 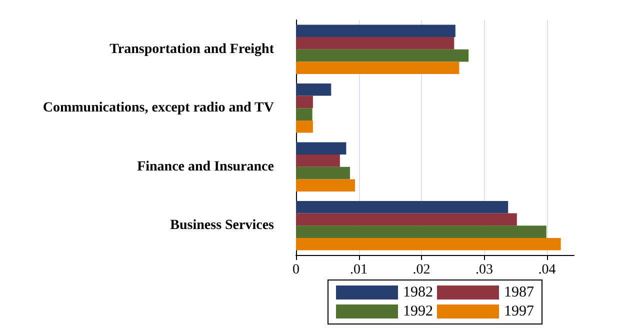 I want to click on x-tick-label: .04, so click(x=547, y=270).